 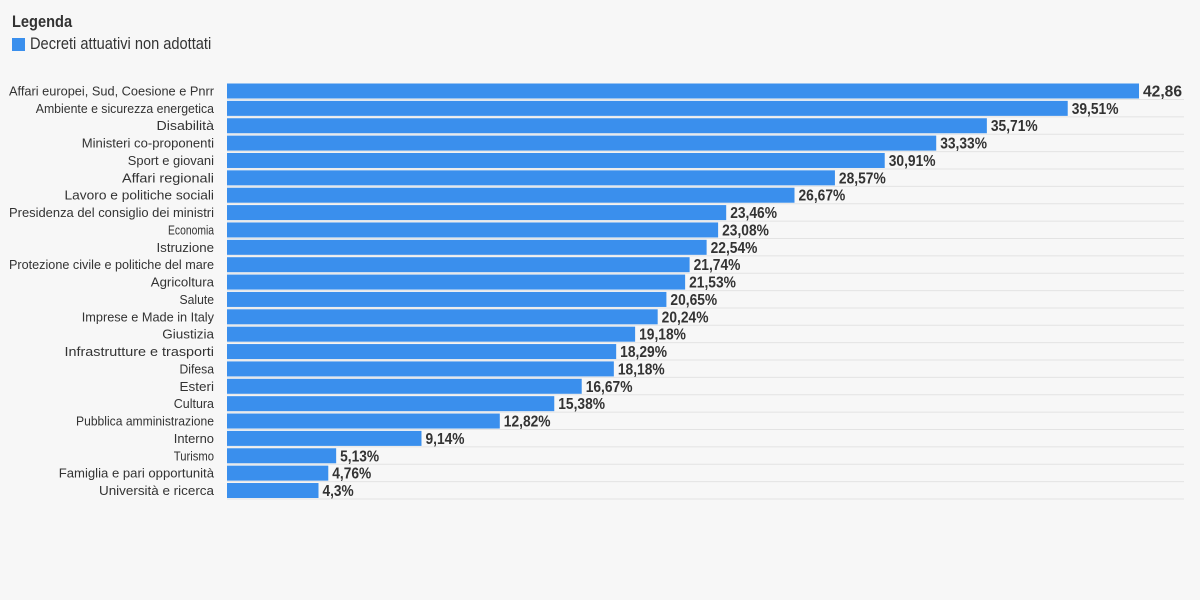 I want to click on value-label: 35,71%, so click(x=1014, y=126).